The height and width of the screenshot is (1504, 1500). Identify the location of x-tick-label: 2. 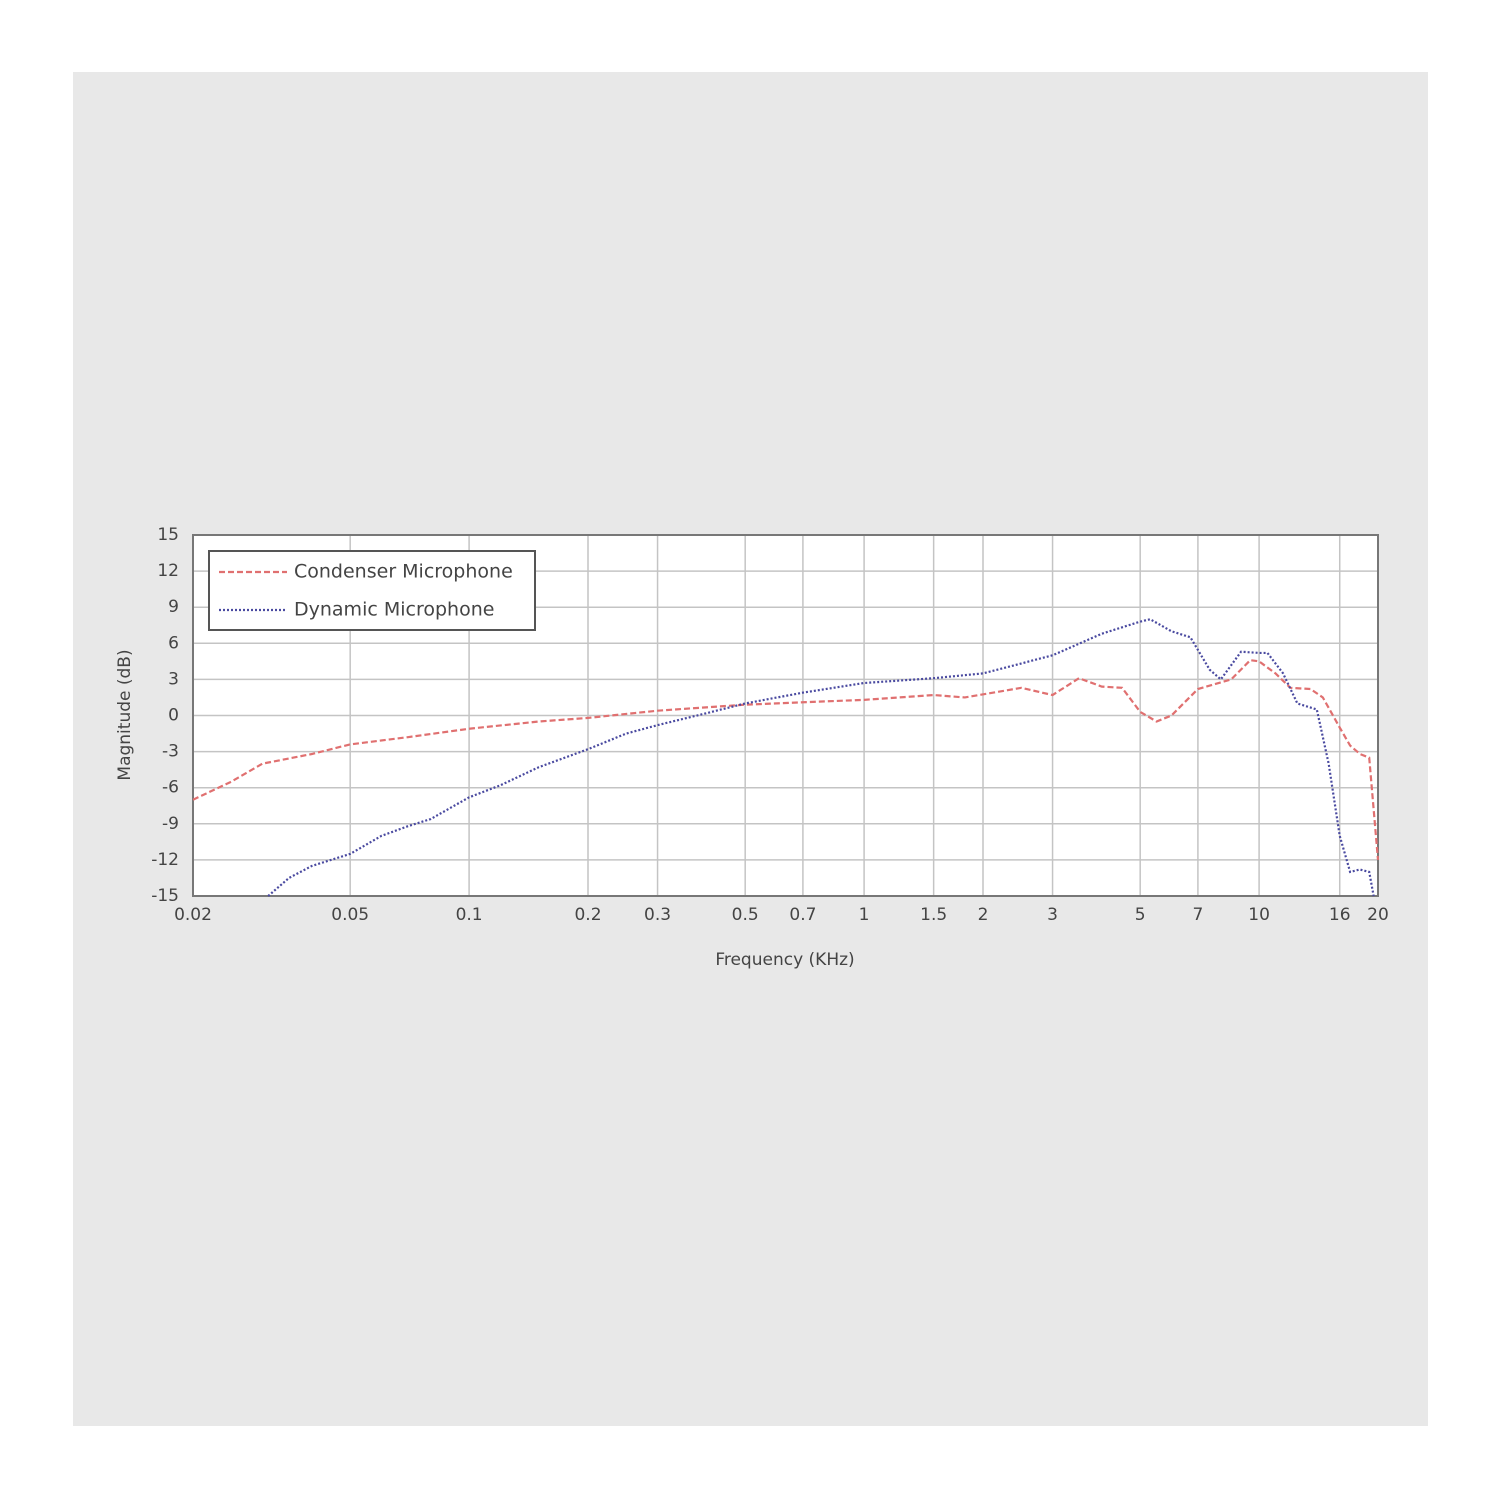
(983, 915).